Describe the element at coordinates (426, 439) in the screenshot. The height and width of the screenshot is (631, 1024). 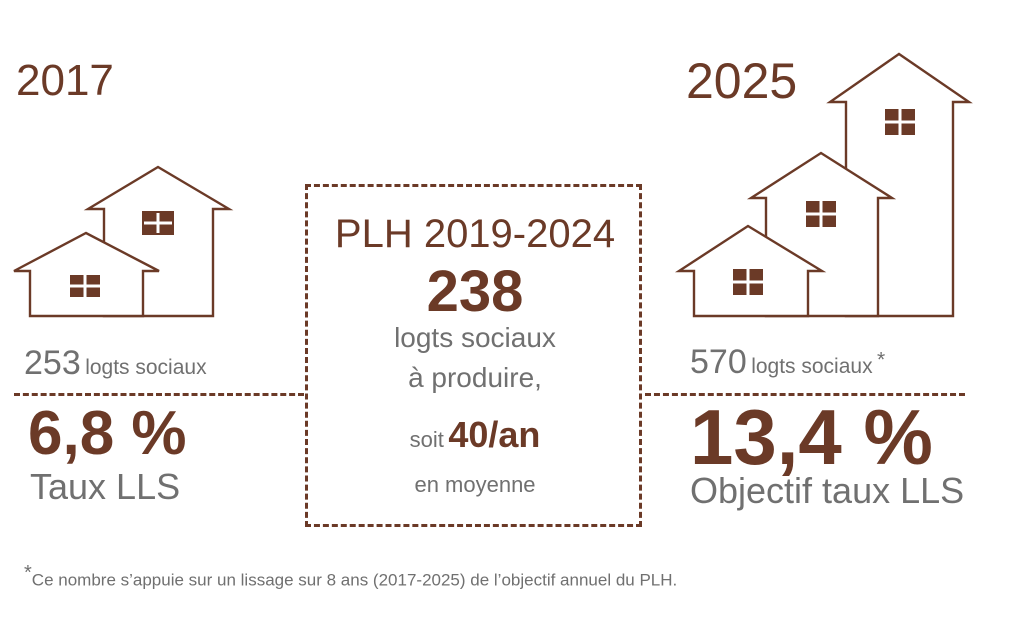
I see `center-soit: soit` at that location.